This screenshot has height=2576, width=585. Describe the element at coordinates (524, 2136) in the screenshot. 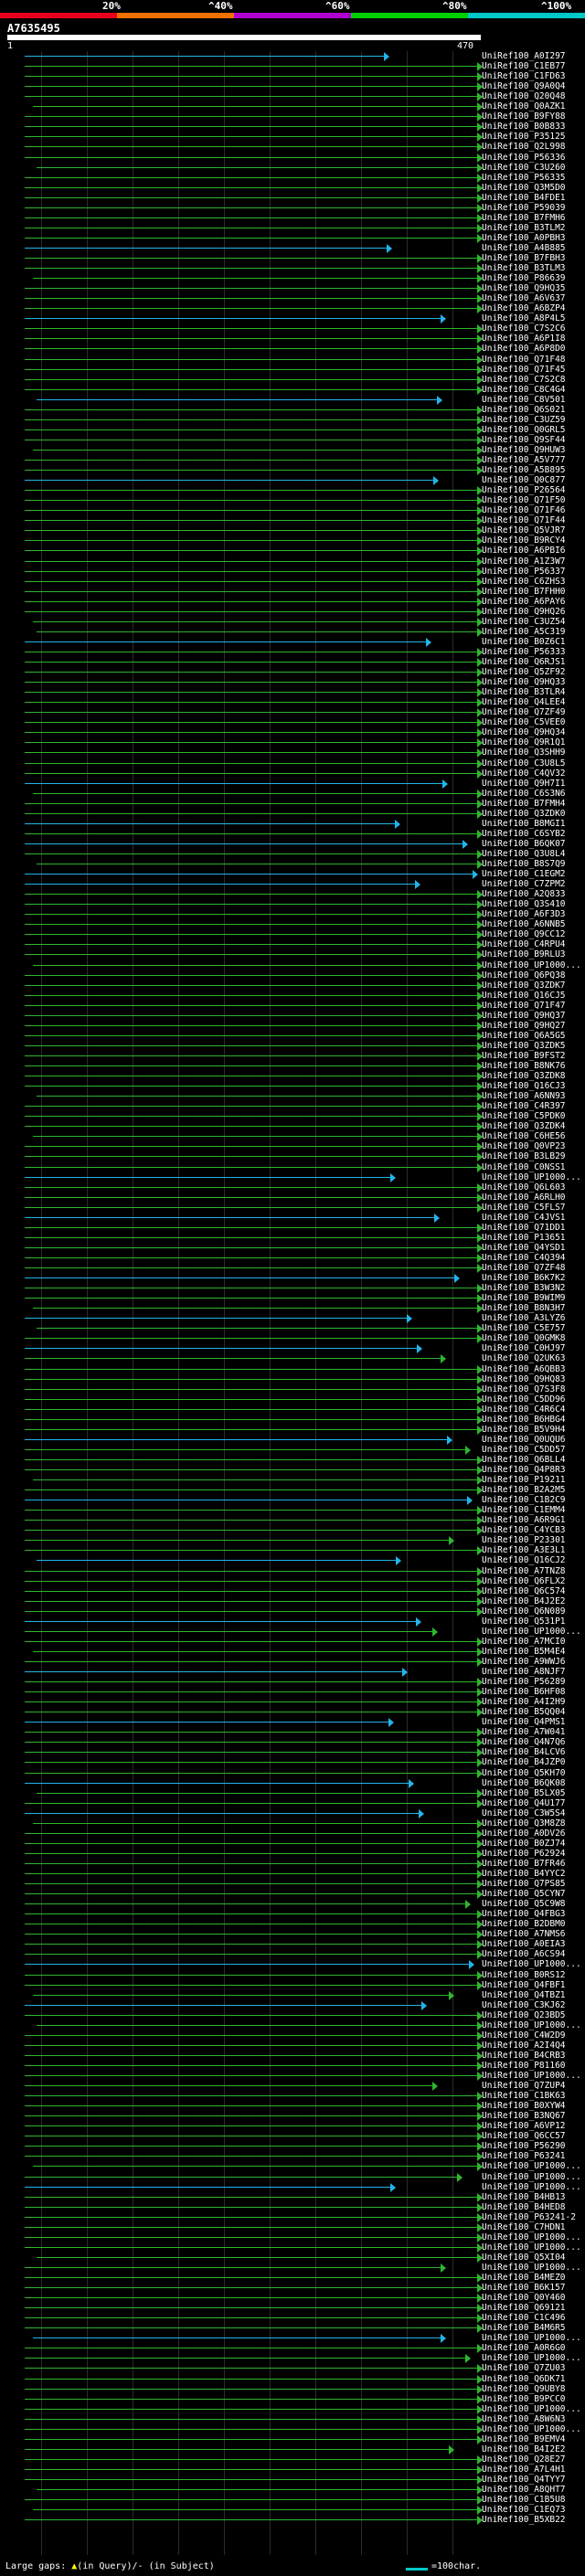

I see `hit-label: UniRef100_Q6CC57` at that location.